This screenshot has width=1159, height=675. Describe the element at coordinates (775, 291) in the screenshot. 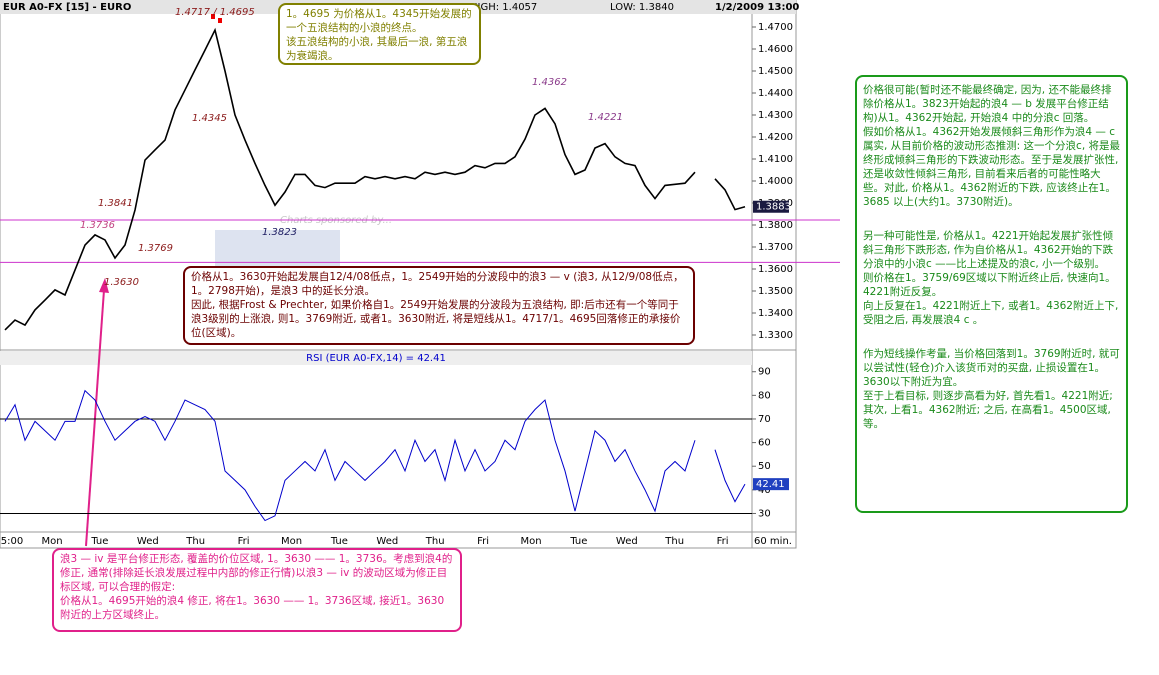

I see `y-tick-label: 1.3500` at that location.